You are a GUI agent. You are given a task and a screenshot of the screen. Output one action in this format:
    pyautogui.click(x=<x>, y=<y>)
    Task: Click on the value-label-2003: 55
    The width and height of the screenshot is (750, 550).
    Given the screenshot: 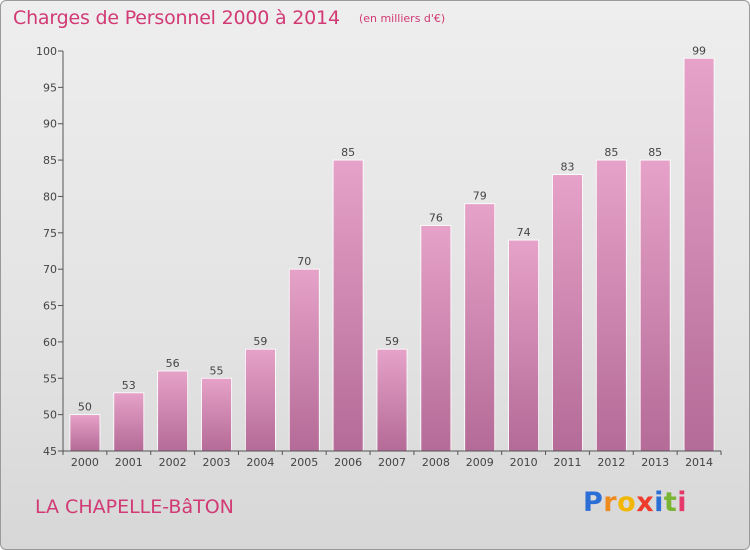 What is the action you would take?
    pyautogui.click(x=217, y=370)
    